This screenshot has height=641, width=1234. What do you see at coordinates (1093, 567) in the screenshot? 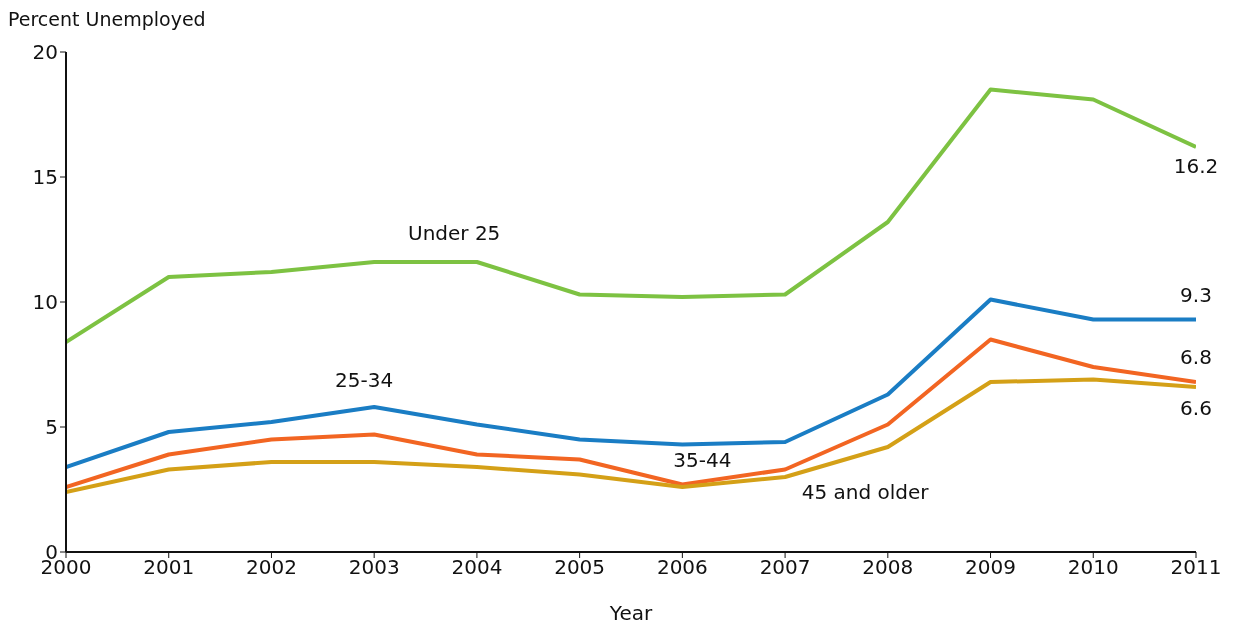
I see `x-tick-label: 2010` at bounding box center [1093, 567].